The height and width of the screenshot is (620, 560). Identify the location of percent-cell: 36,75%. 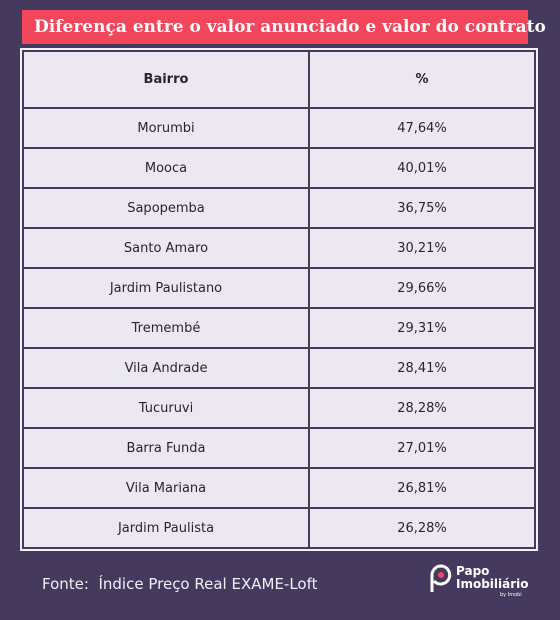
(422, 208).